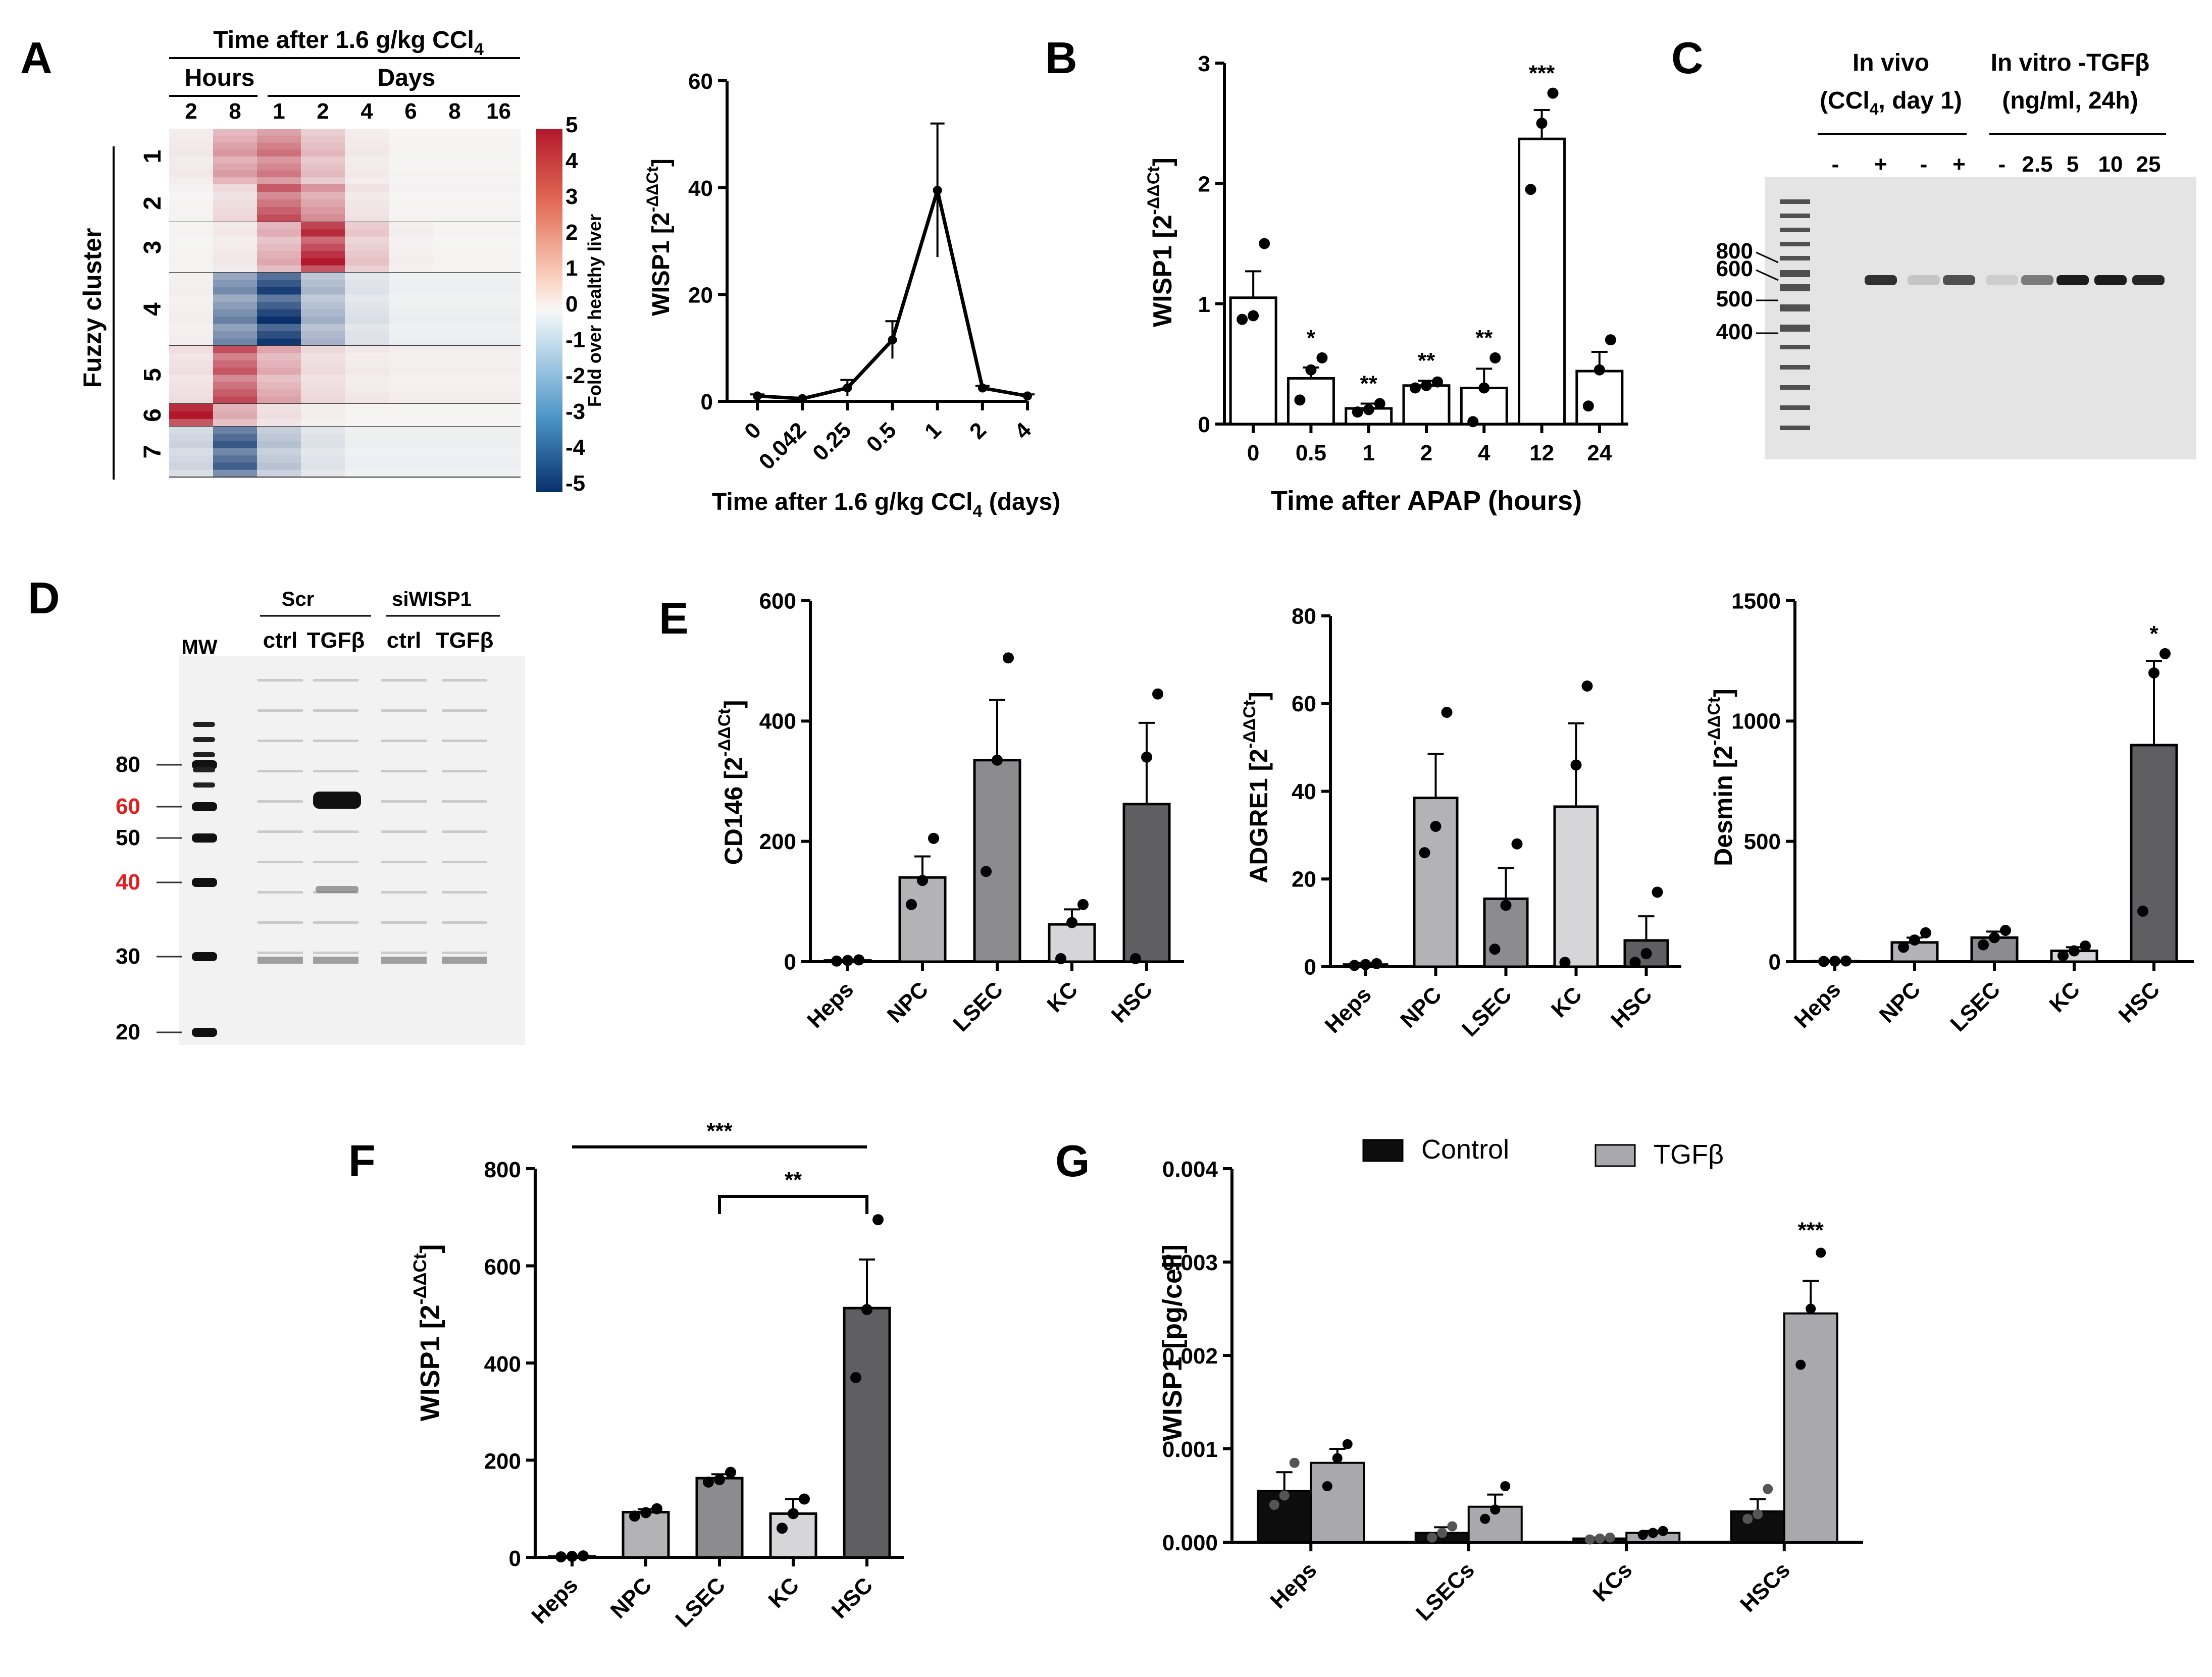  What do you see at coordinates (978, 1006) in the screenshot?
I see `e1-x-tick-label: LSEC` at bounding box center [978, 1006].